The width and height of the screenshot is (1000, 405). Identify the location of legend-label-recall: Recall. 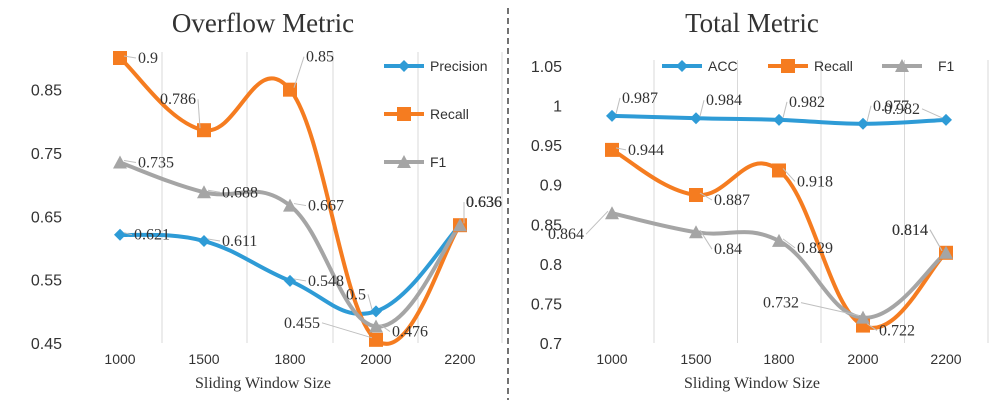
(449, 114).